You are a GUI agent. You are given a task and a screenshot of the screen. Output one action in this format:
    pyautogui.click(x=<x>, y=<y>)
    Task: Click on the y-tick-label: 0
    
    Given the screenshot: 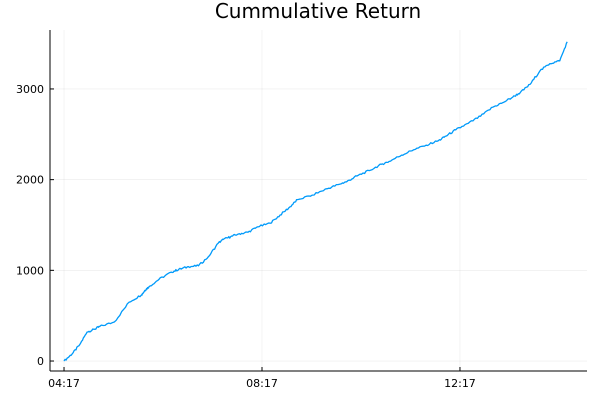 What is the action you would take?
    pyautogui.click(x=40, y=361)
    